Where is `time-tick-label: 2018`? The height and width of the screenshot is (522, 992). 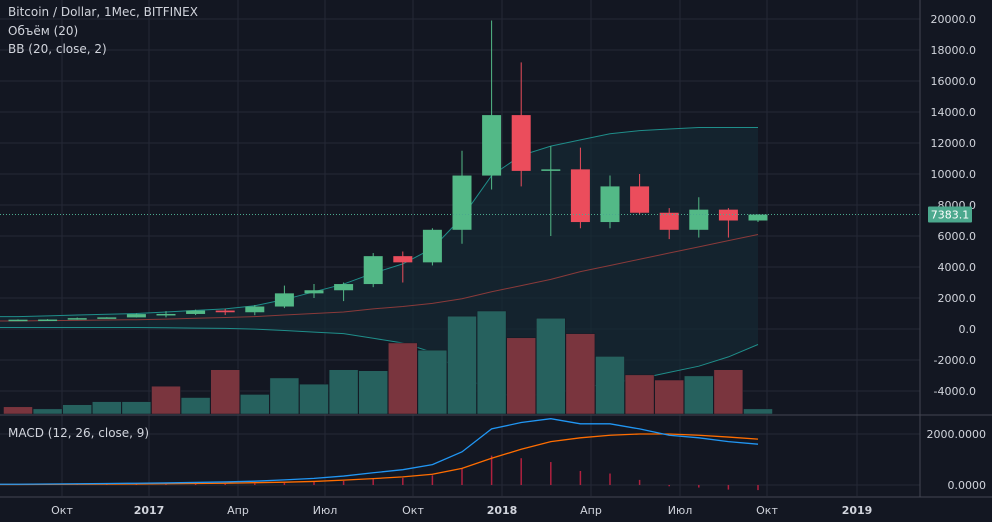 time-tick-label: 2018 is located at coordinates (502, 510).